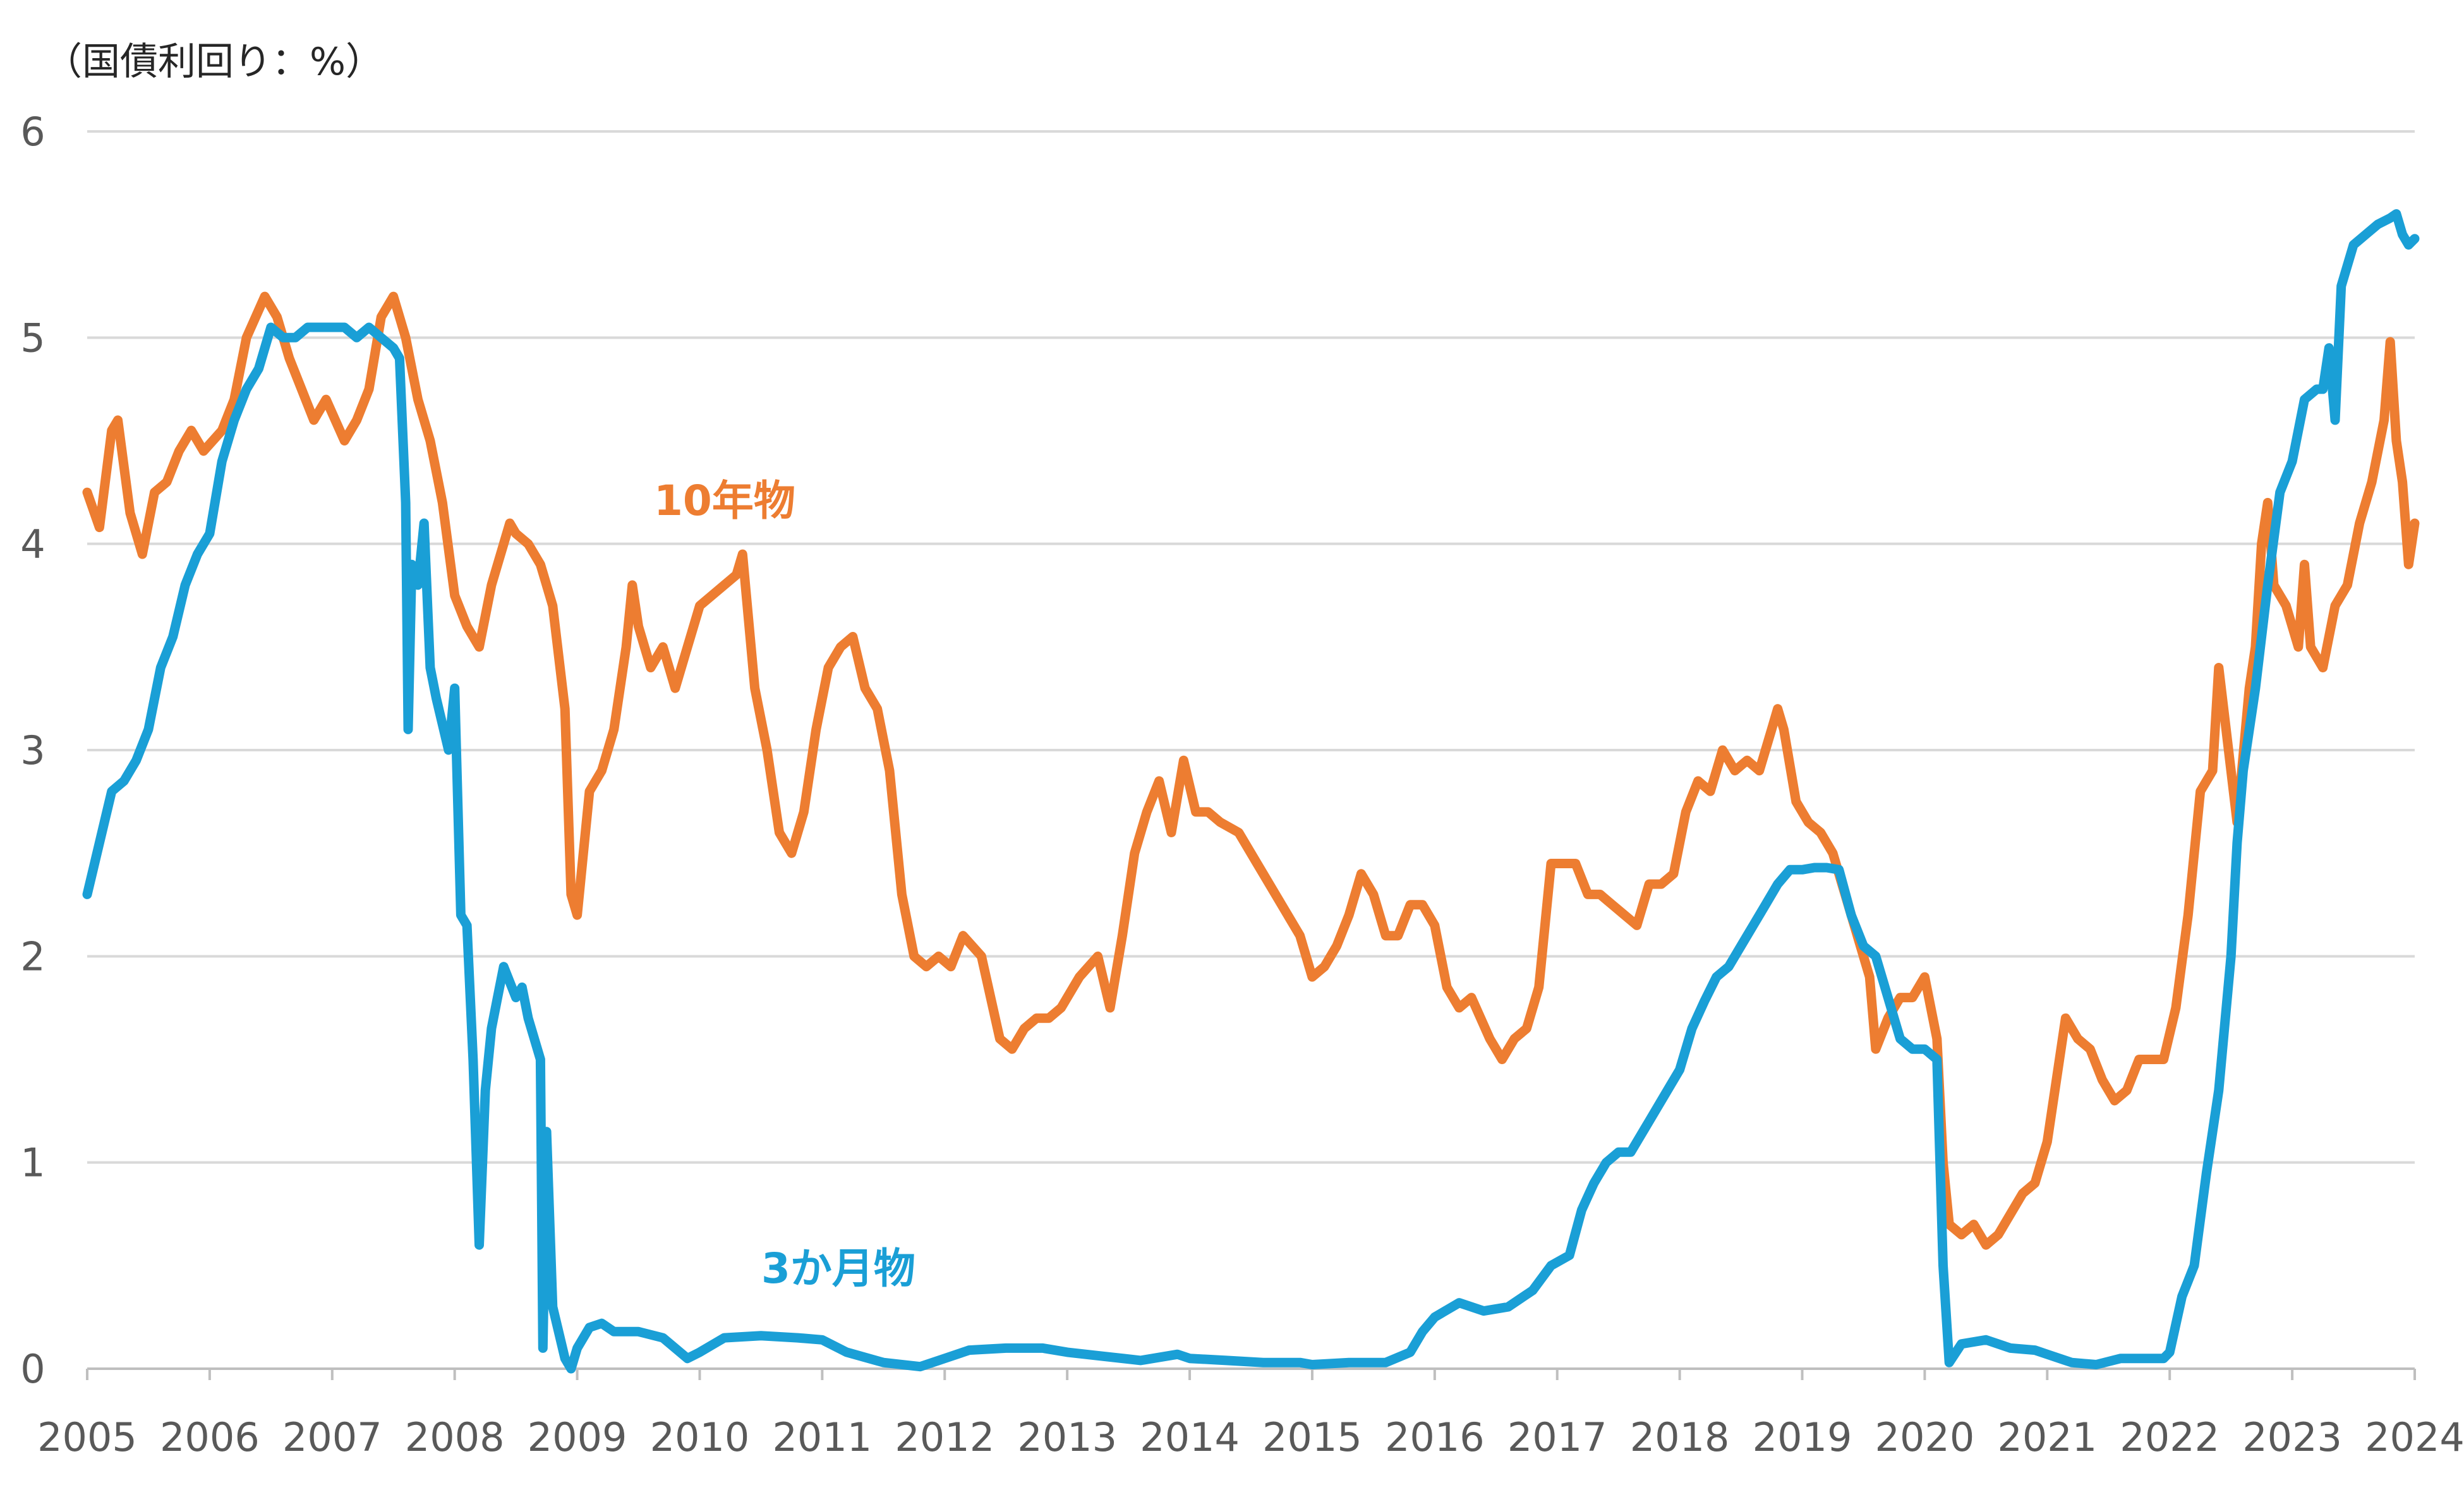  I want to click on x-tick-label: 2010, so click(700, 1437).